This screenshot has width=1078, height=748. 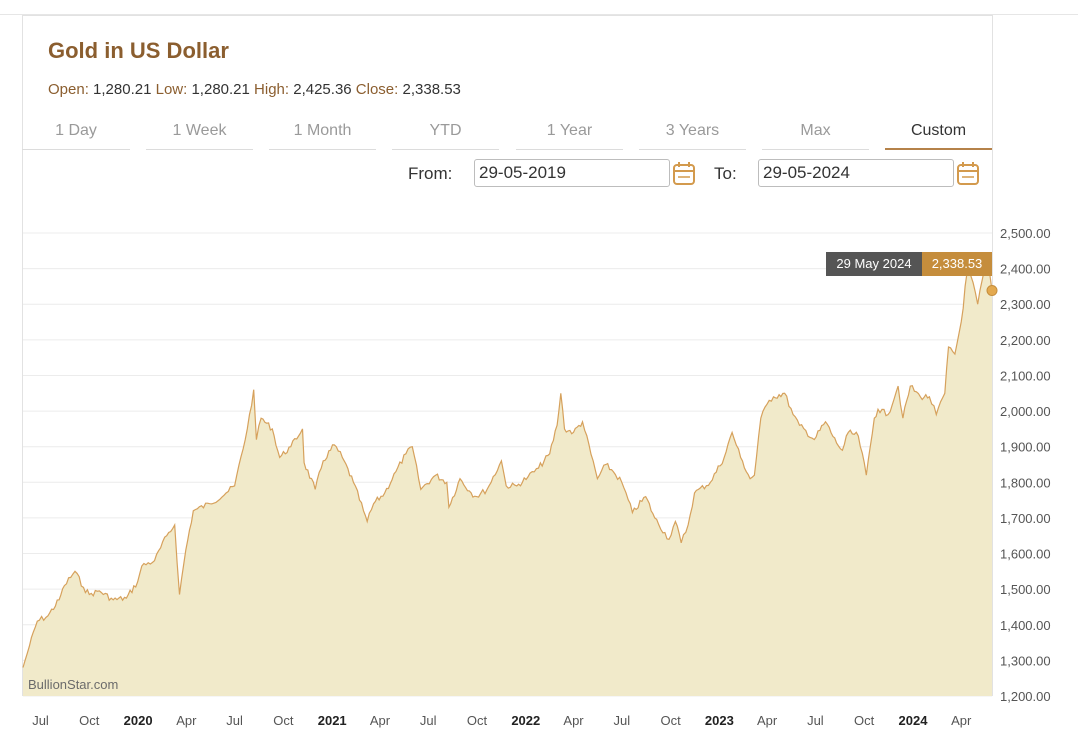 I want to click on tab-ytd: YTD, so click(x=445, y=133).